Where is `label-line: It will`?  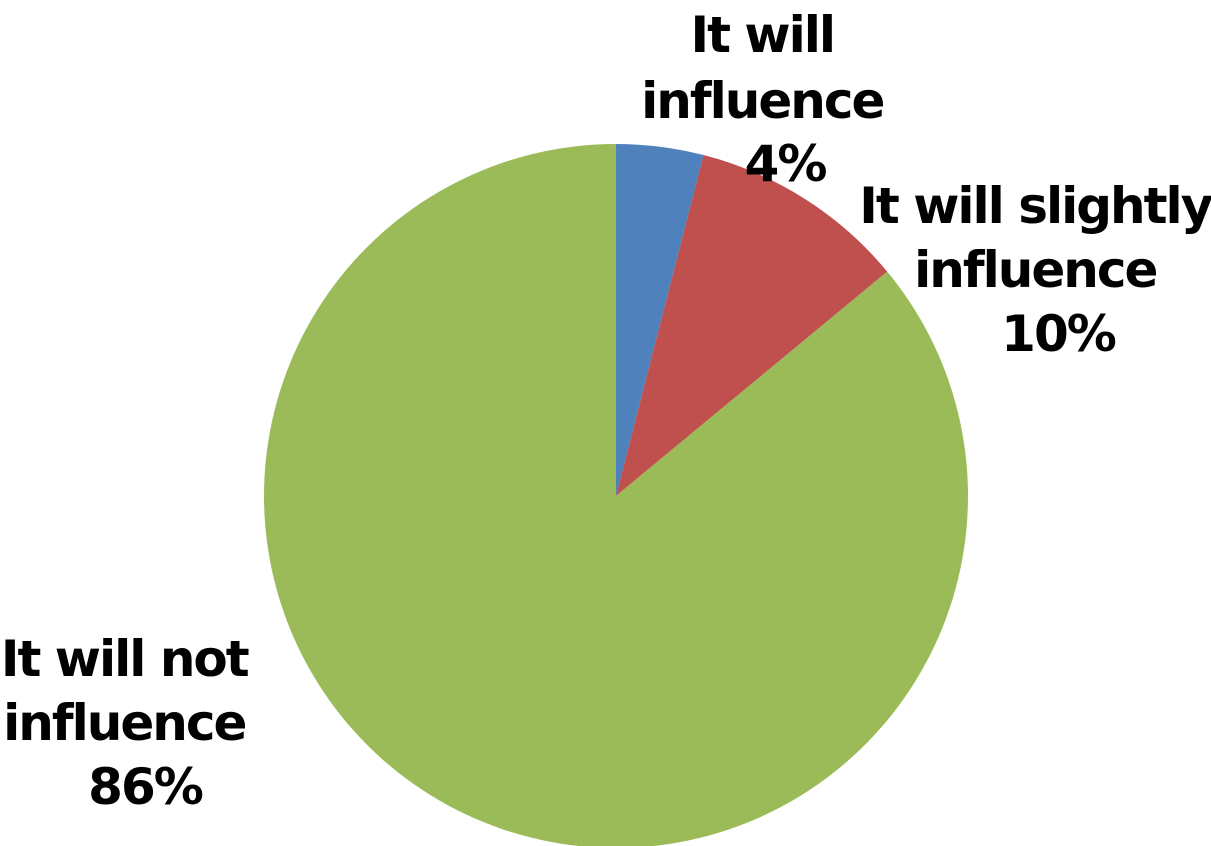
label-line: It will is located at coordinates (763, 35).